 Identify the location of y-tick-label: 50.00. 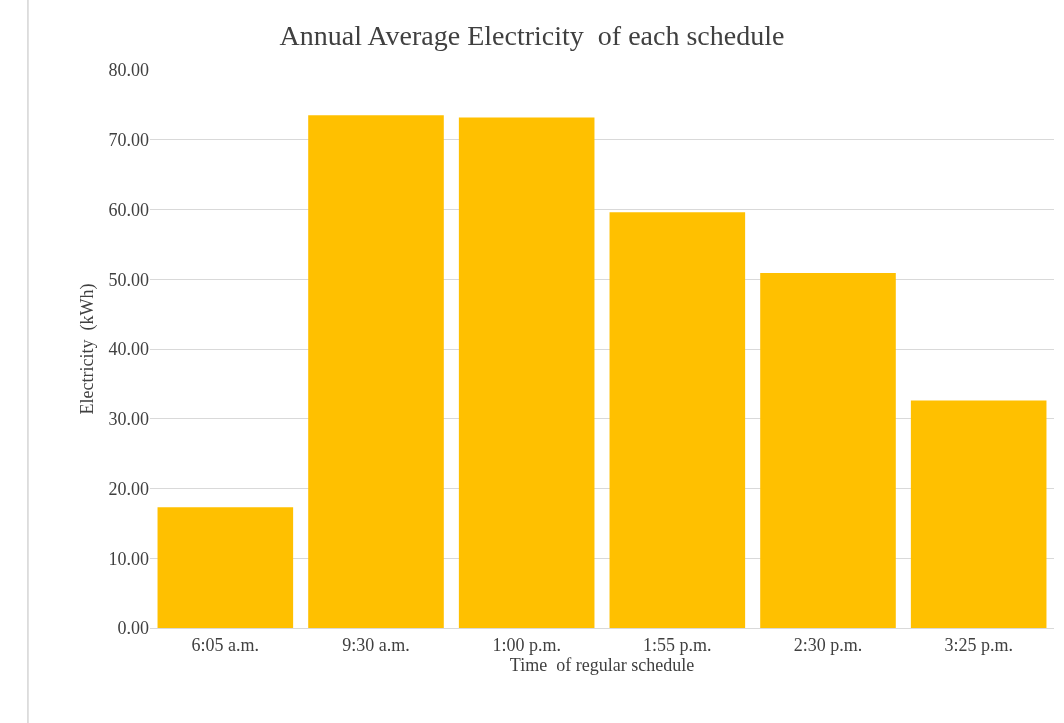
(128, 279).